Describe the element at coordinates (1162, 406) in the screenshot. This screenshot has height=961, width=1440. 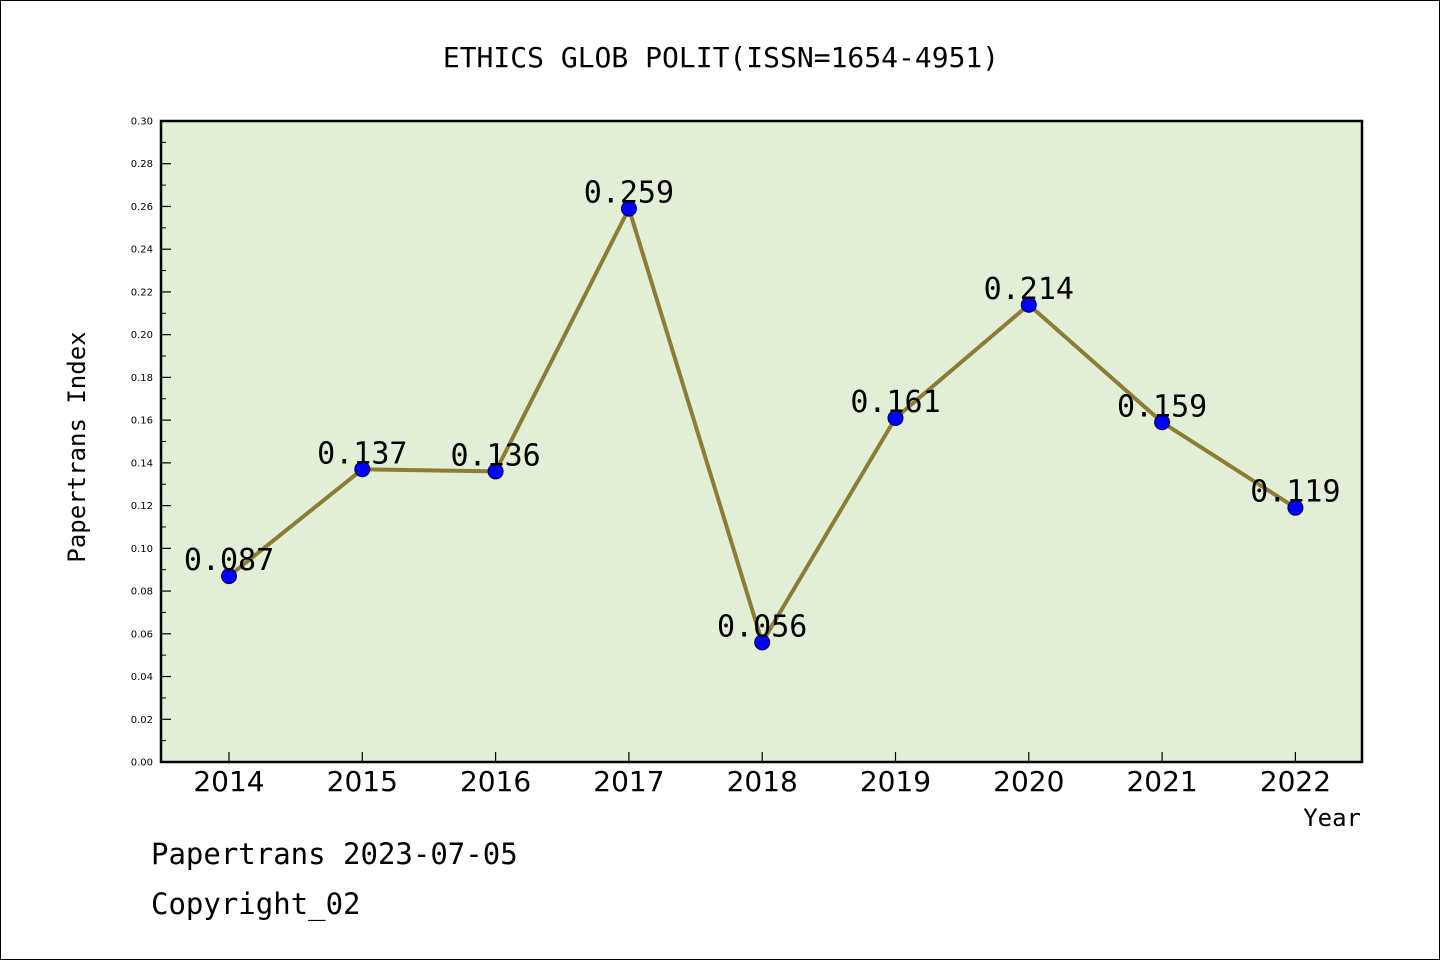
I see `data-label: 0.159` at that location.